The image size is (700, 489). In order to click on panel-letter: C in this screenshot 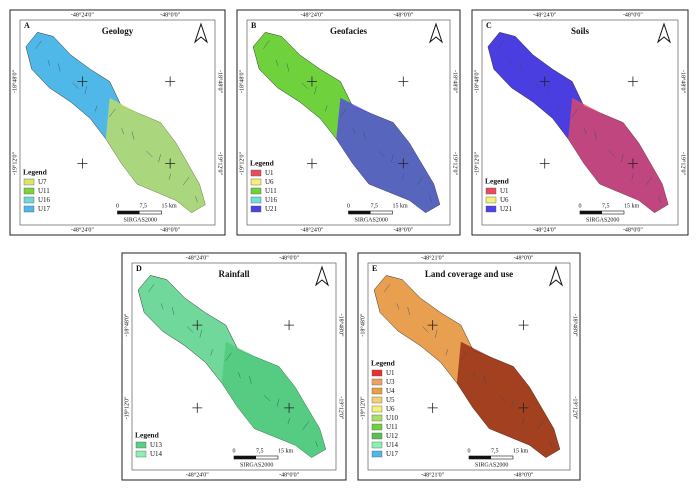, I will do `click(489, 25)`.